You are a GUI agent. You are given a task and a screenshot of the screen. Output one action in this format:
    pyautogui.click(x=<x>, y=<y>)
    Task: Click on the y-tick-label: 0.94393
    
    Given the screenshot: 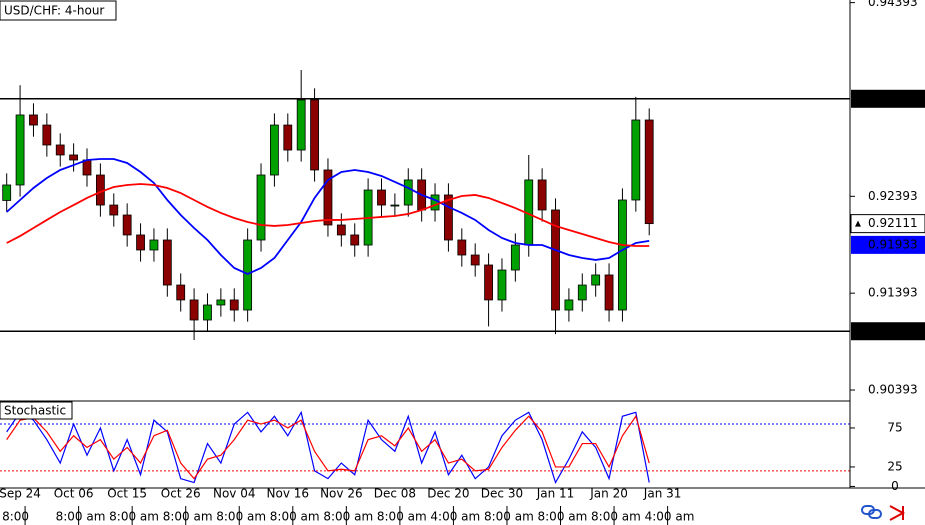 What is the action you would take?
    pyautogui.click(x=893, y=4)
    